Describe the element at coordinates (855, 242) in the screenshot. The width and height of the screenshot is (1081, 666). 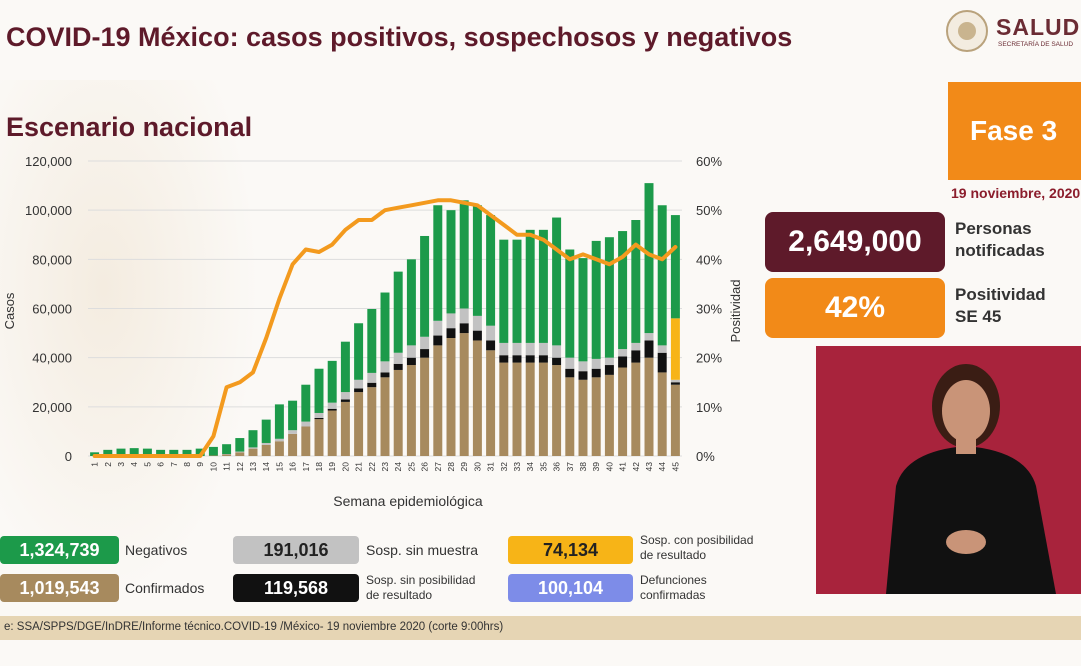
I see `notified-value-box: 2,649,000` at that location.